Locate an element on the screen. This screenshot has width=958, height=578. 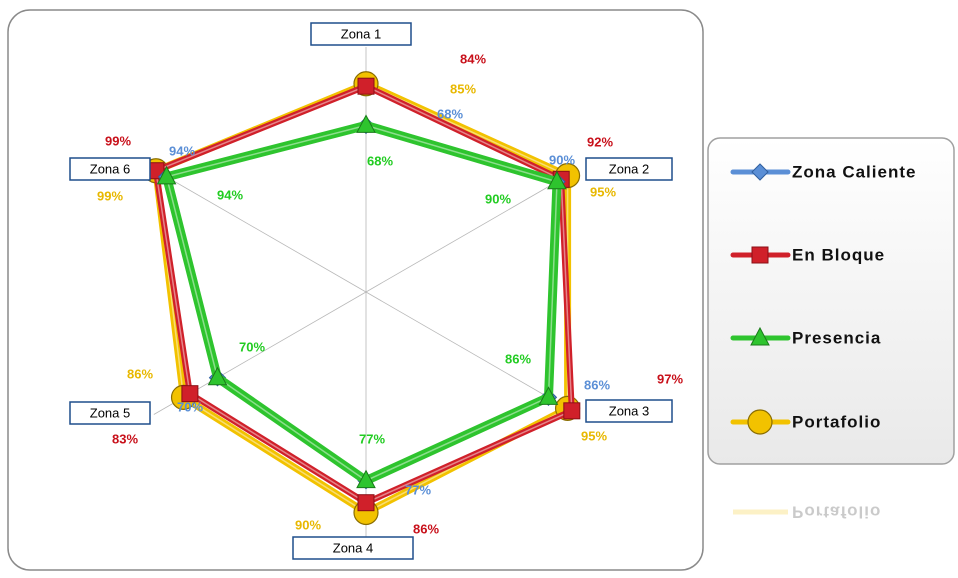
legend-reflection: Portafolio is located at coordinates (807, 512).